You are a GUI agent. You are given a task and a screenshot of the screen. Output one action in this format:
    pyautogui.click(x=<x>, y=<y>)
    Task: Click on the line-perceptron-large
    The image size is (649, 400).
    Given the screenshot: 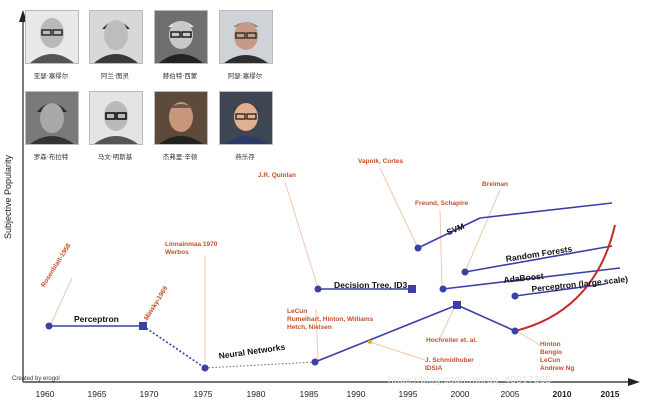 What is the action you would take?
    pyautogui.click(x=560, y=290)
    